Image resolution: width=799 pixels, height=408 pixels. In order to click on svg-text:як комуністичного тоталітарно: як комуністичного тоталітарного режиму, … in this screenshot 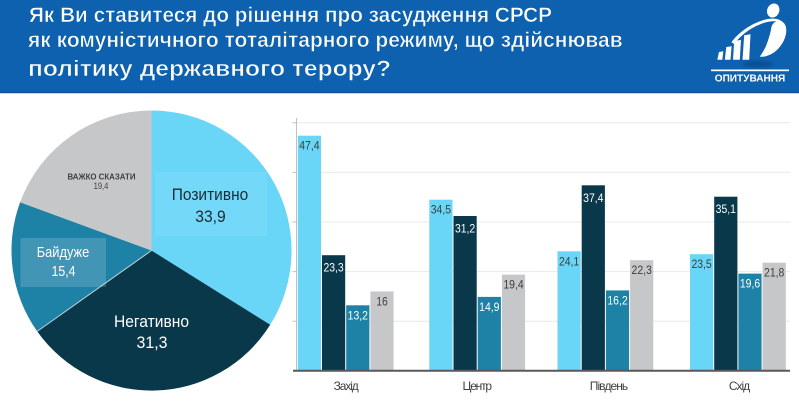, I will do `click(325, 40)`.